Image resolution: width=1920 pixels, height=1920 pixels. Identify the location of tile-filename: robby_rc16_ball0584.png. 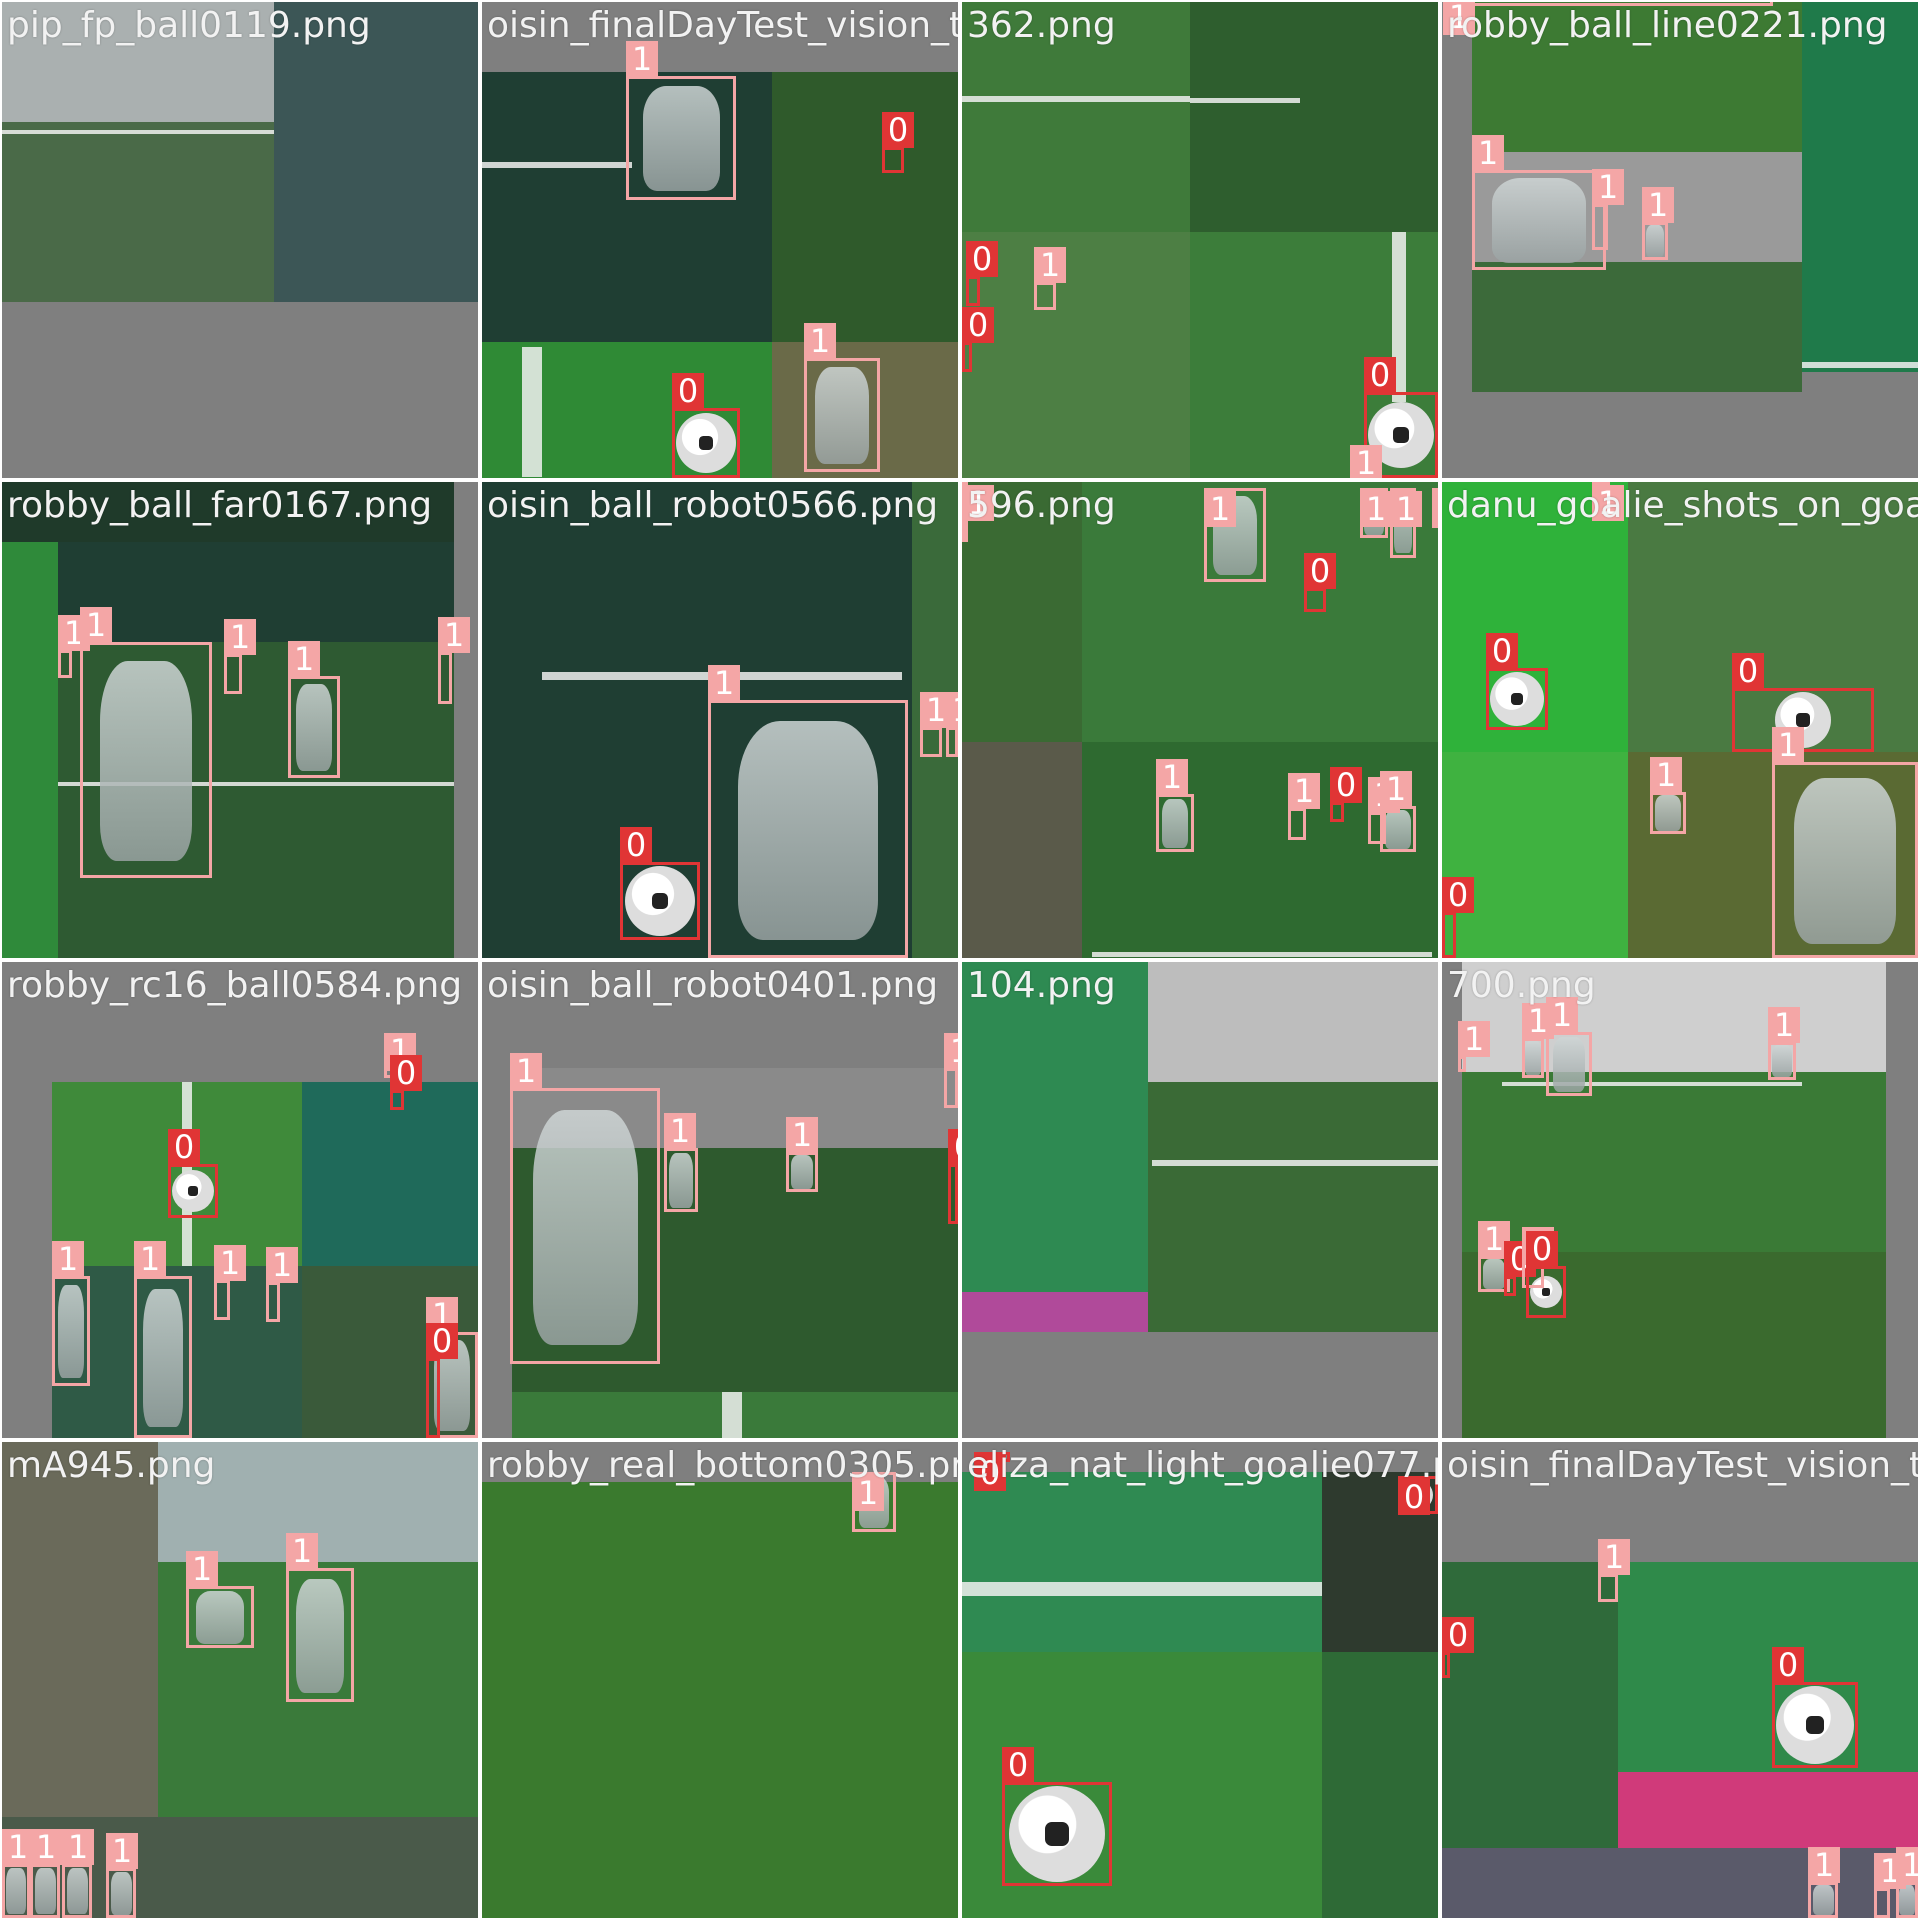
(235, 985).